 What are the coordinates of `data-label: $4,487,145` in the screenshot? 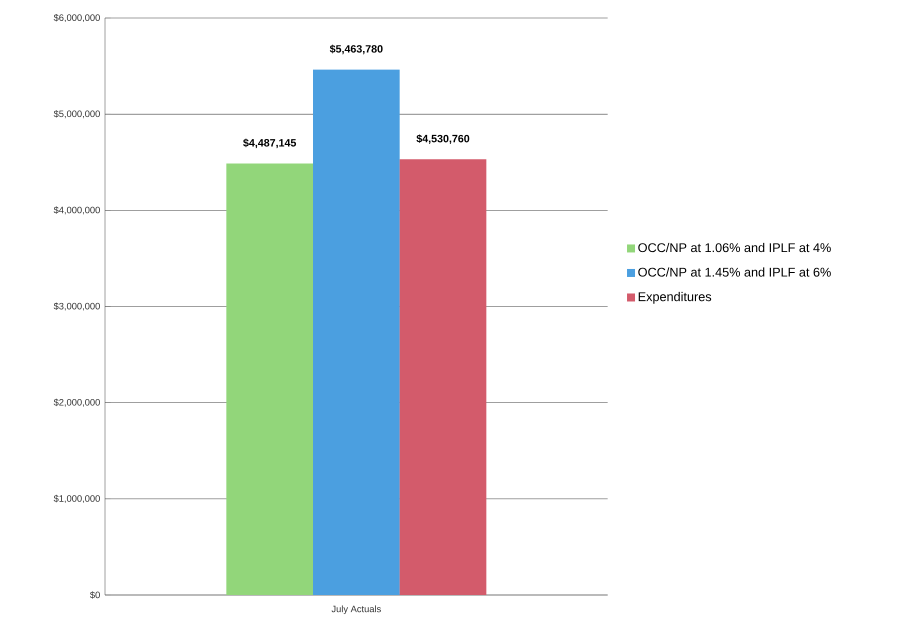 It's located at (269, 143).